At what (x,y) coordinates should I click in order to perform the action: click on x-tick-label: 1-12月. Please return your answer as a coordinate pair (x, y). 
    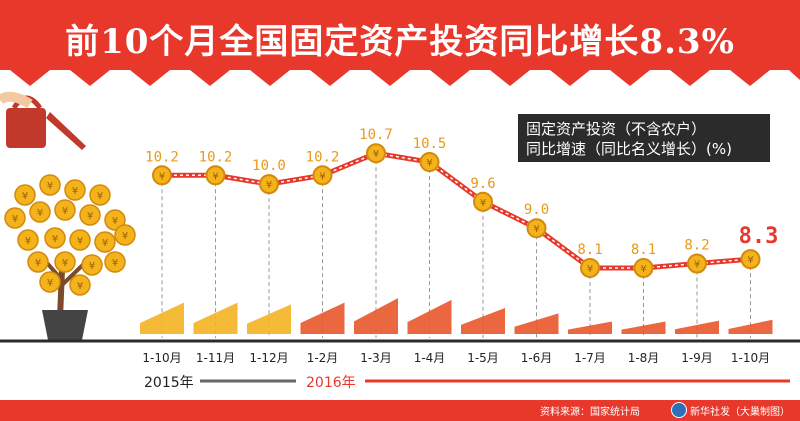
    Looking at the image, I should click on (268, 358).